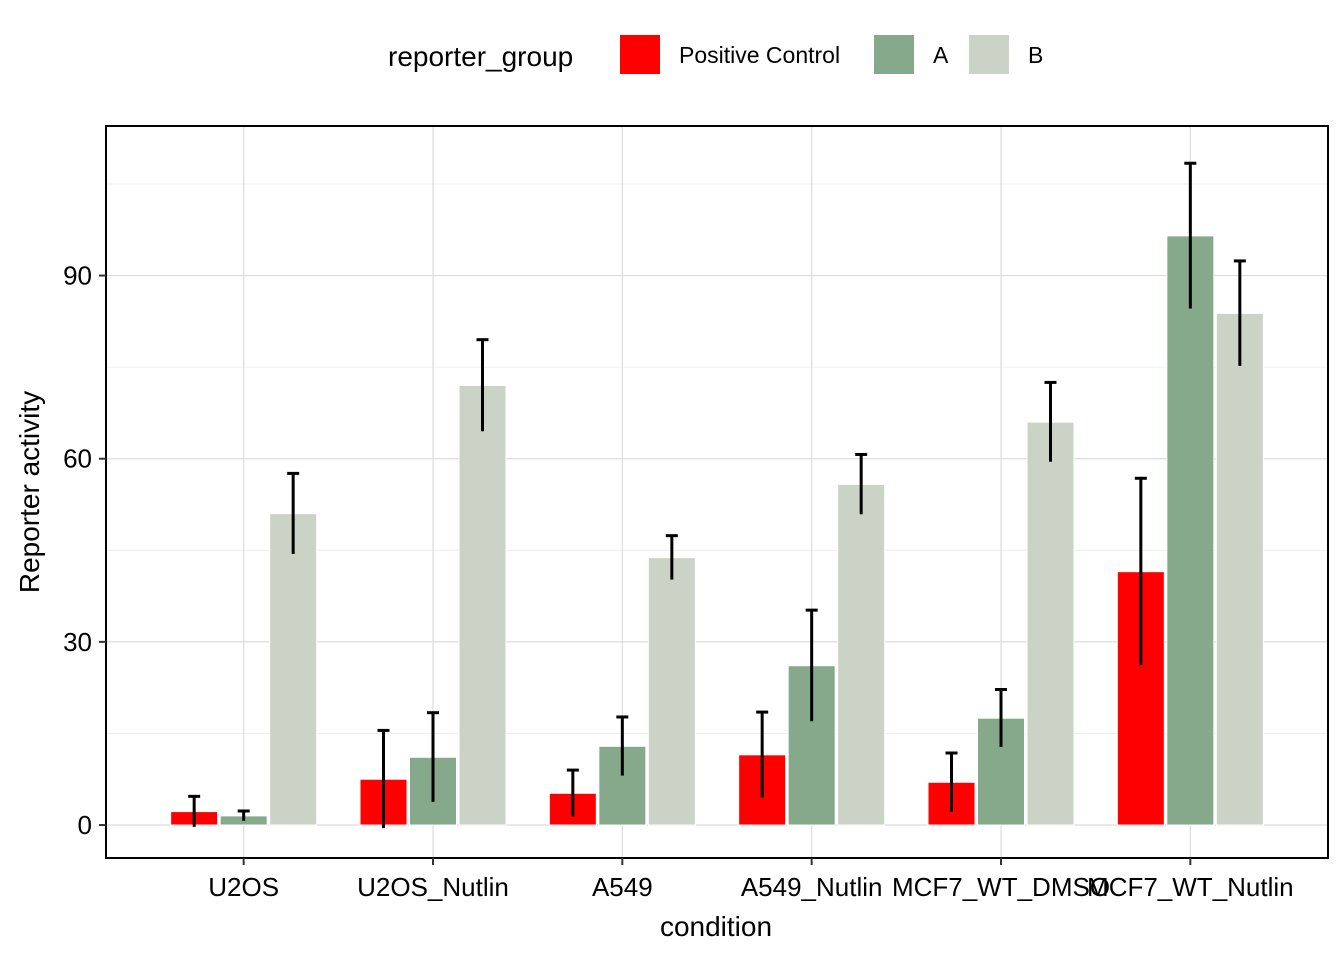 This screenshot has width=1344, height=960. What do you see at coordinates (29, 492) in the screenshot?
I see `y-axis-title: Reporter activity` at bounding box center [29, 492].